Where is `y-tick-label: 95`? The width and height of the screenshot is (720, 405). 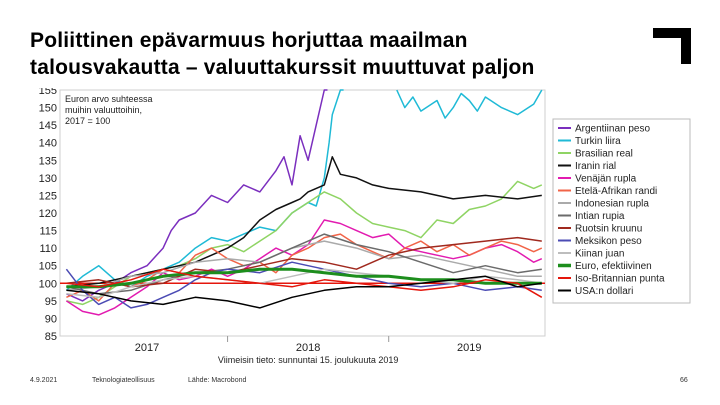 y-tick-label: 95 is located at coordinates (51, 302).